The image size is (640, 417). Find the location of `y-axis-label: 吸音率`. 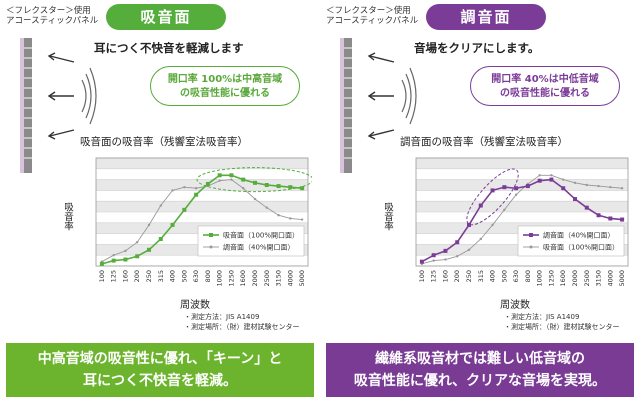

y-axis-label: 吸音率 is located at coordinates (387, 216).